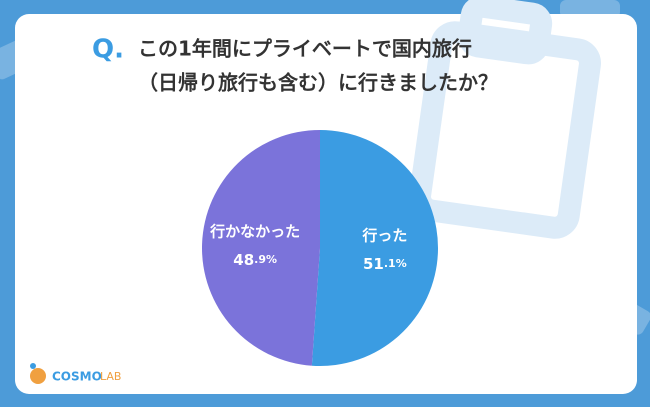 This screenshot has width=650, height=407. I want to click on question-marker: Q., so click(108, 50).